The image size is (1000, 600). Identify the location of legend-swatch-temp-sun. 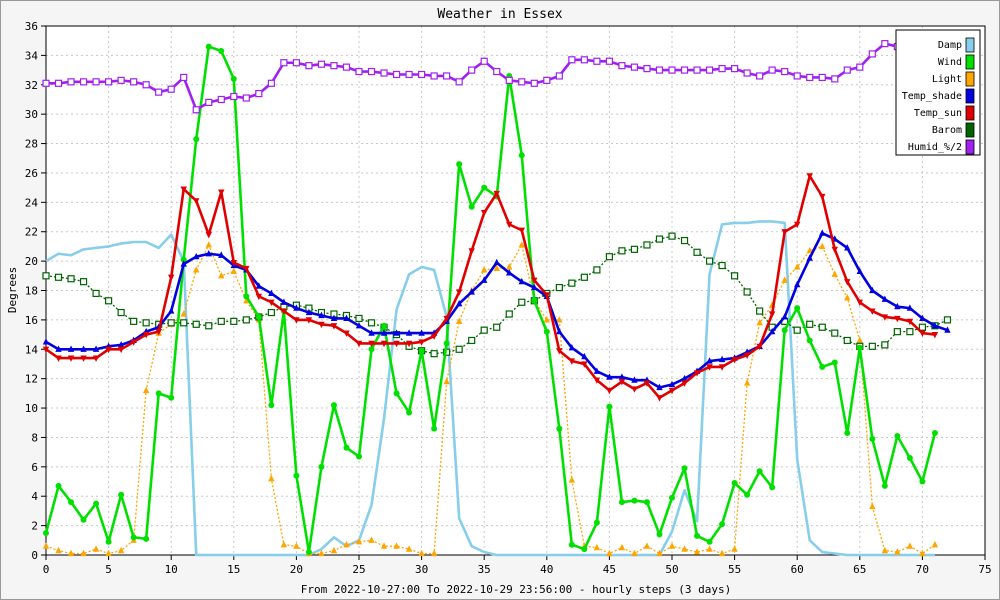
(970, 113).